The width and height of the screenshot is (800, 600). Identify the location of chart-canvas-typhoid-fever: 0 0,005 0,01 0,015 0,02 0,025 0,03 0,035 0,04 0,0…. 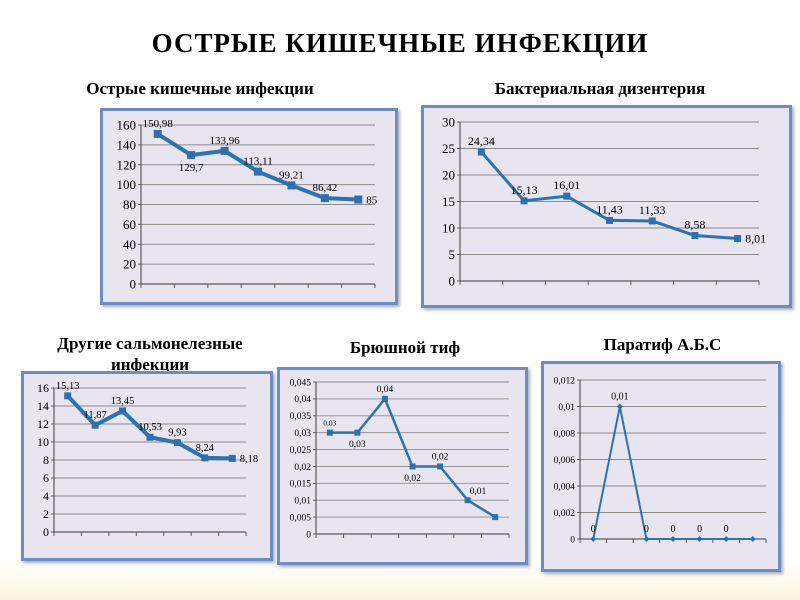
(400, 459).